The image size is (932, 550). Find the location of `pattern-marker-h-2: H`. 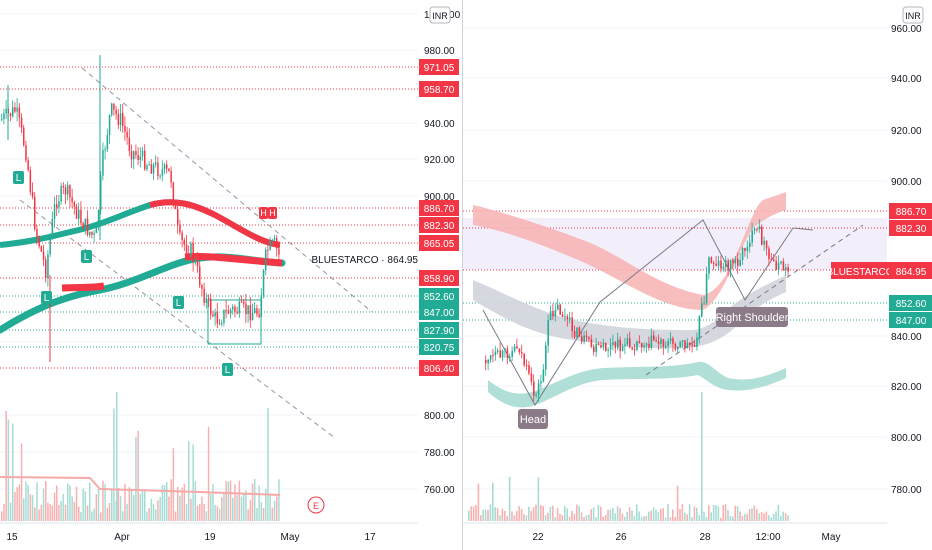

pattern-marker-h-2: H is located at coordinates (272, 213).